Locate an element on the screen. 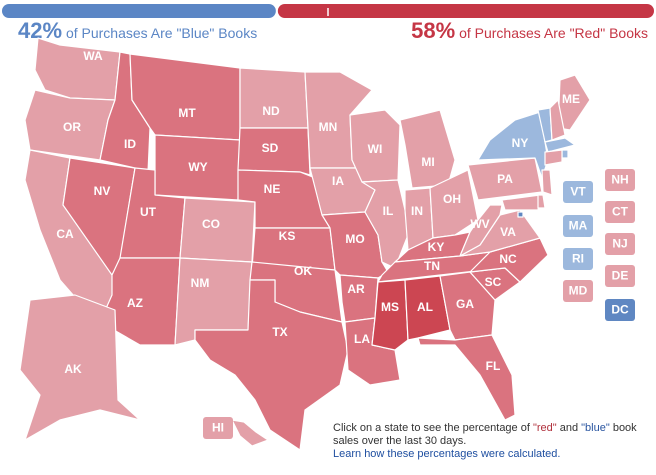  blue-bar is located at coordinates (139, 11).